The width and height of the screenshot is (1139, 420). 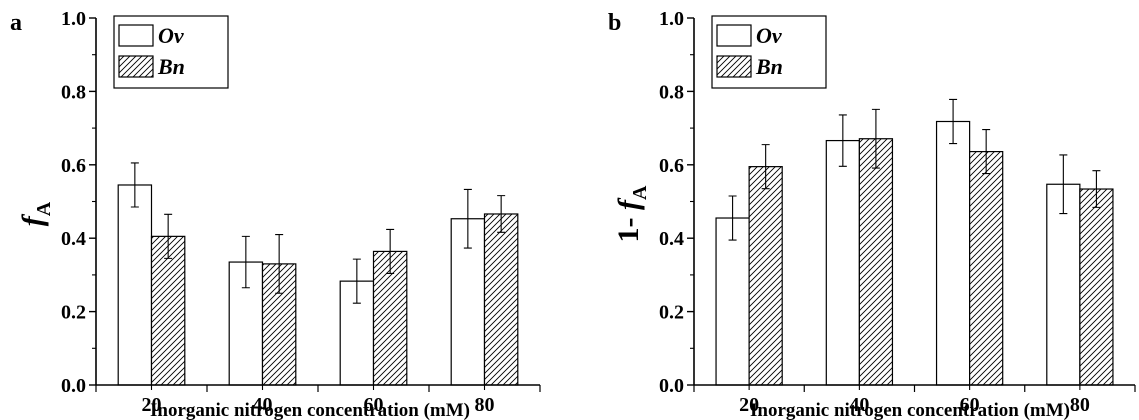 What do you see at coordinates (263, 405) in the screenshot?
I see `x-tick-label-a-40: 40` at bounding box center [263, 405].